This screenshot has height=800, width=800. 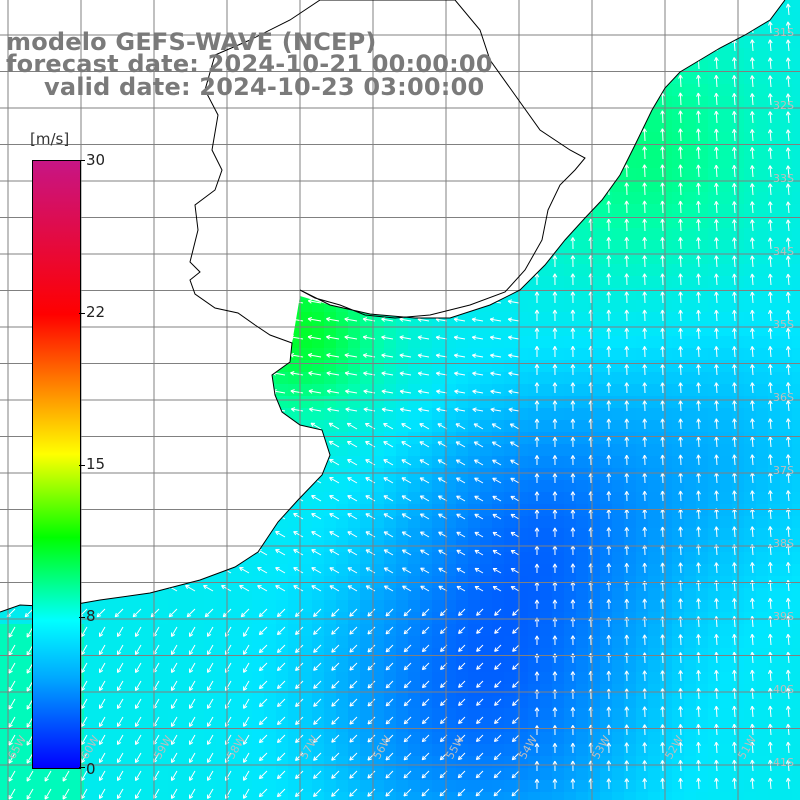 I want to click on colorbar-unit: [m/s], so click(x=50, y=139).